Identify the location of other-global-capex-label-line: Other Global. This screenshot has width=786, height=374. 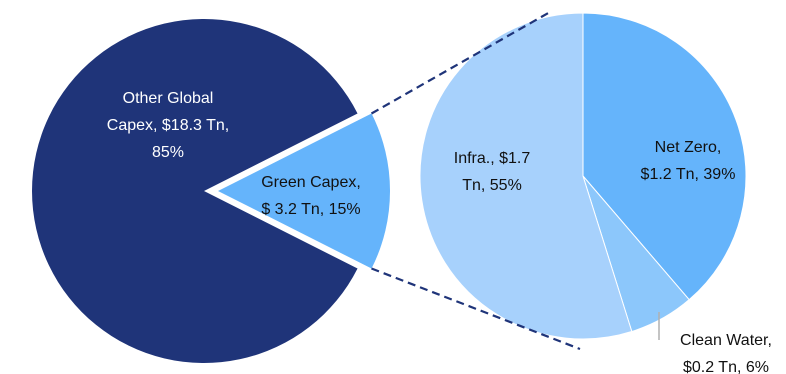
(168, 98).